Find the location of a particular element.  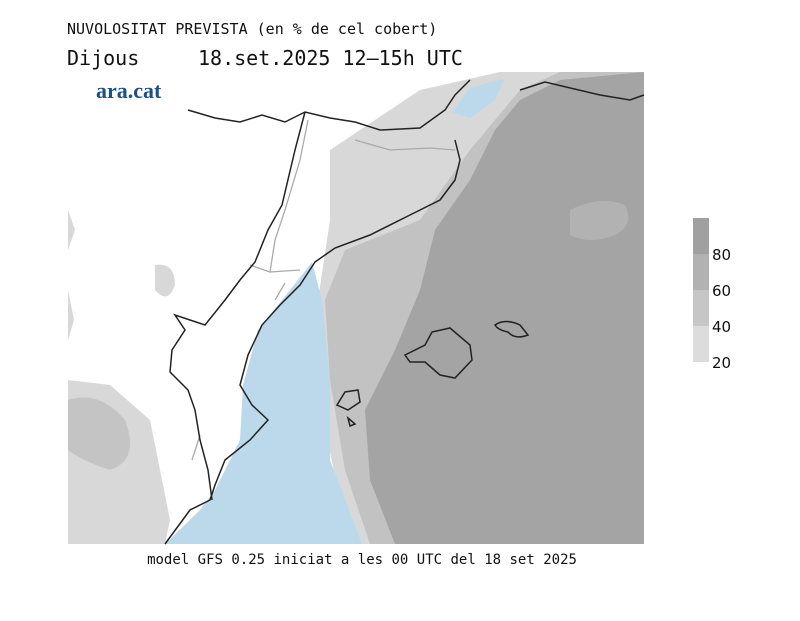

legend: 20 40 60 80 is located at coordinates (712, 295).